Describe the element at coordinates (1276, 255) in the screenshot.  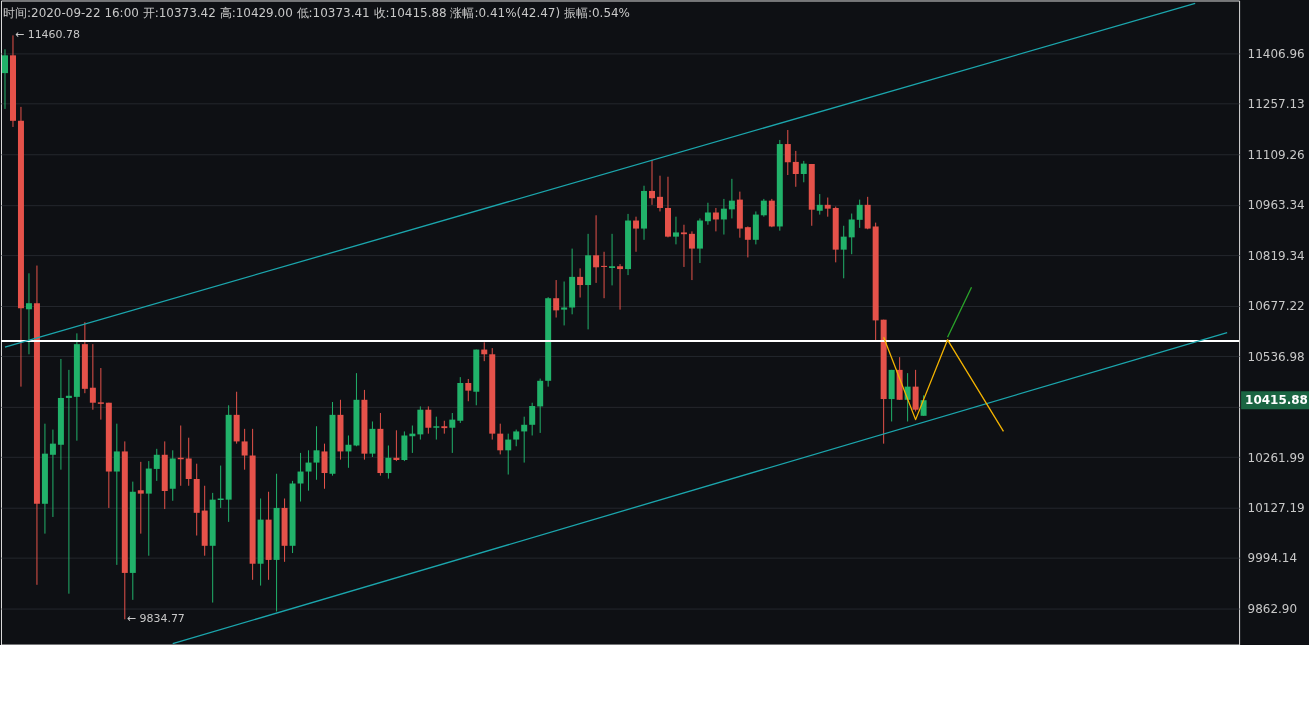
I see `y-tick-label: 10819.34` at that location.